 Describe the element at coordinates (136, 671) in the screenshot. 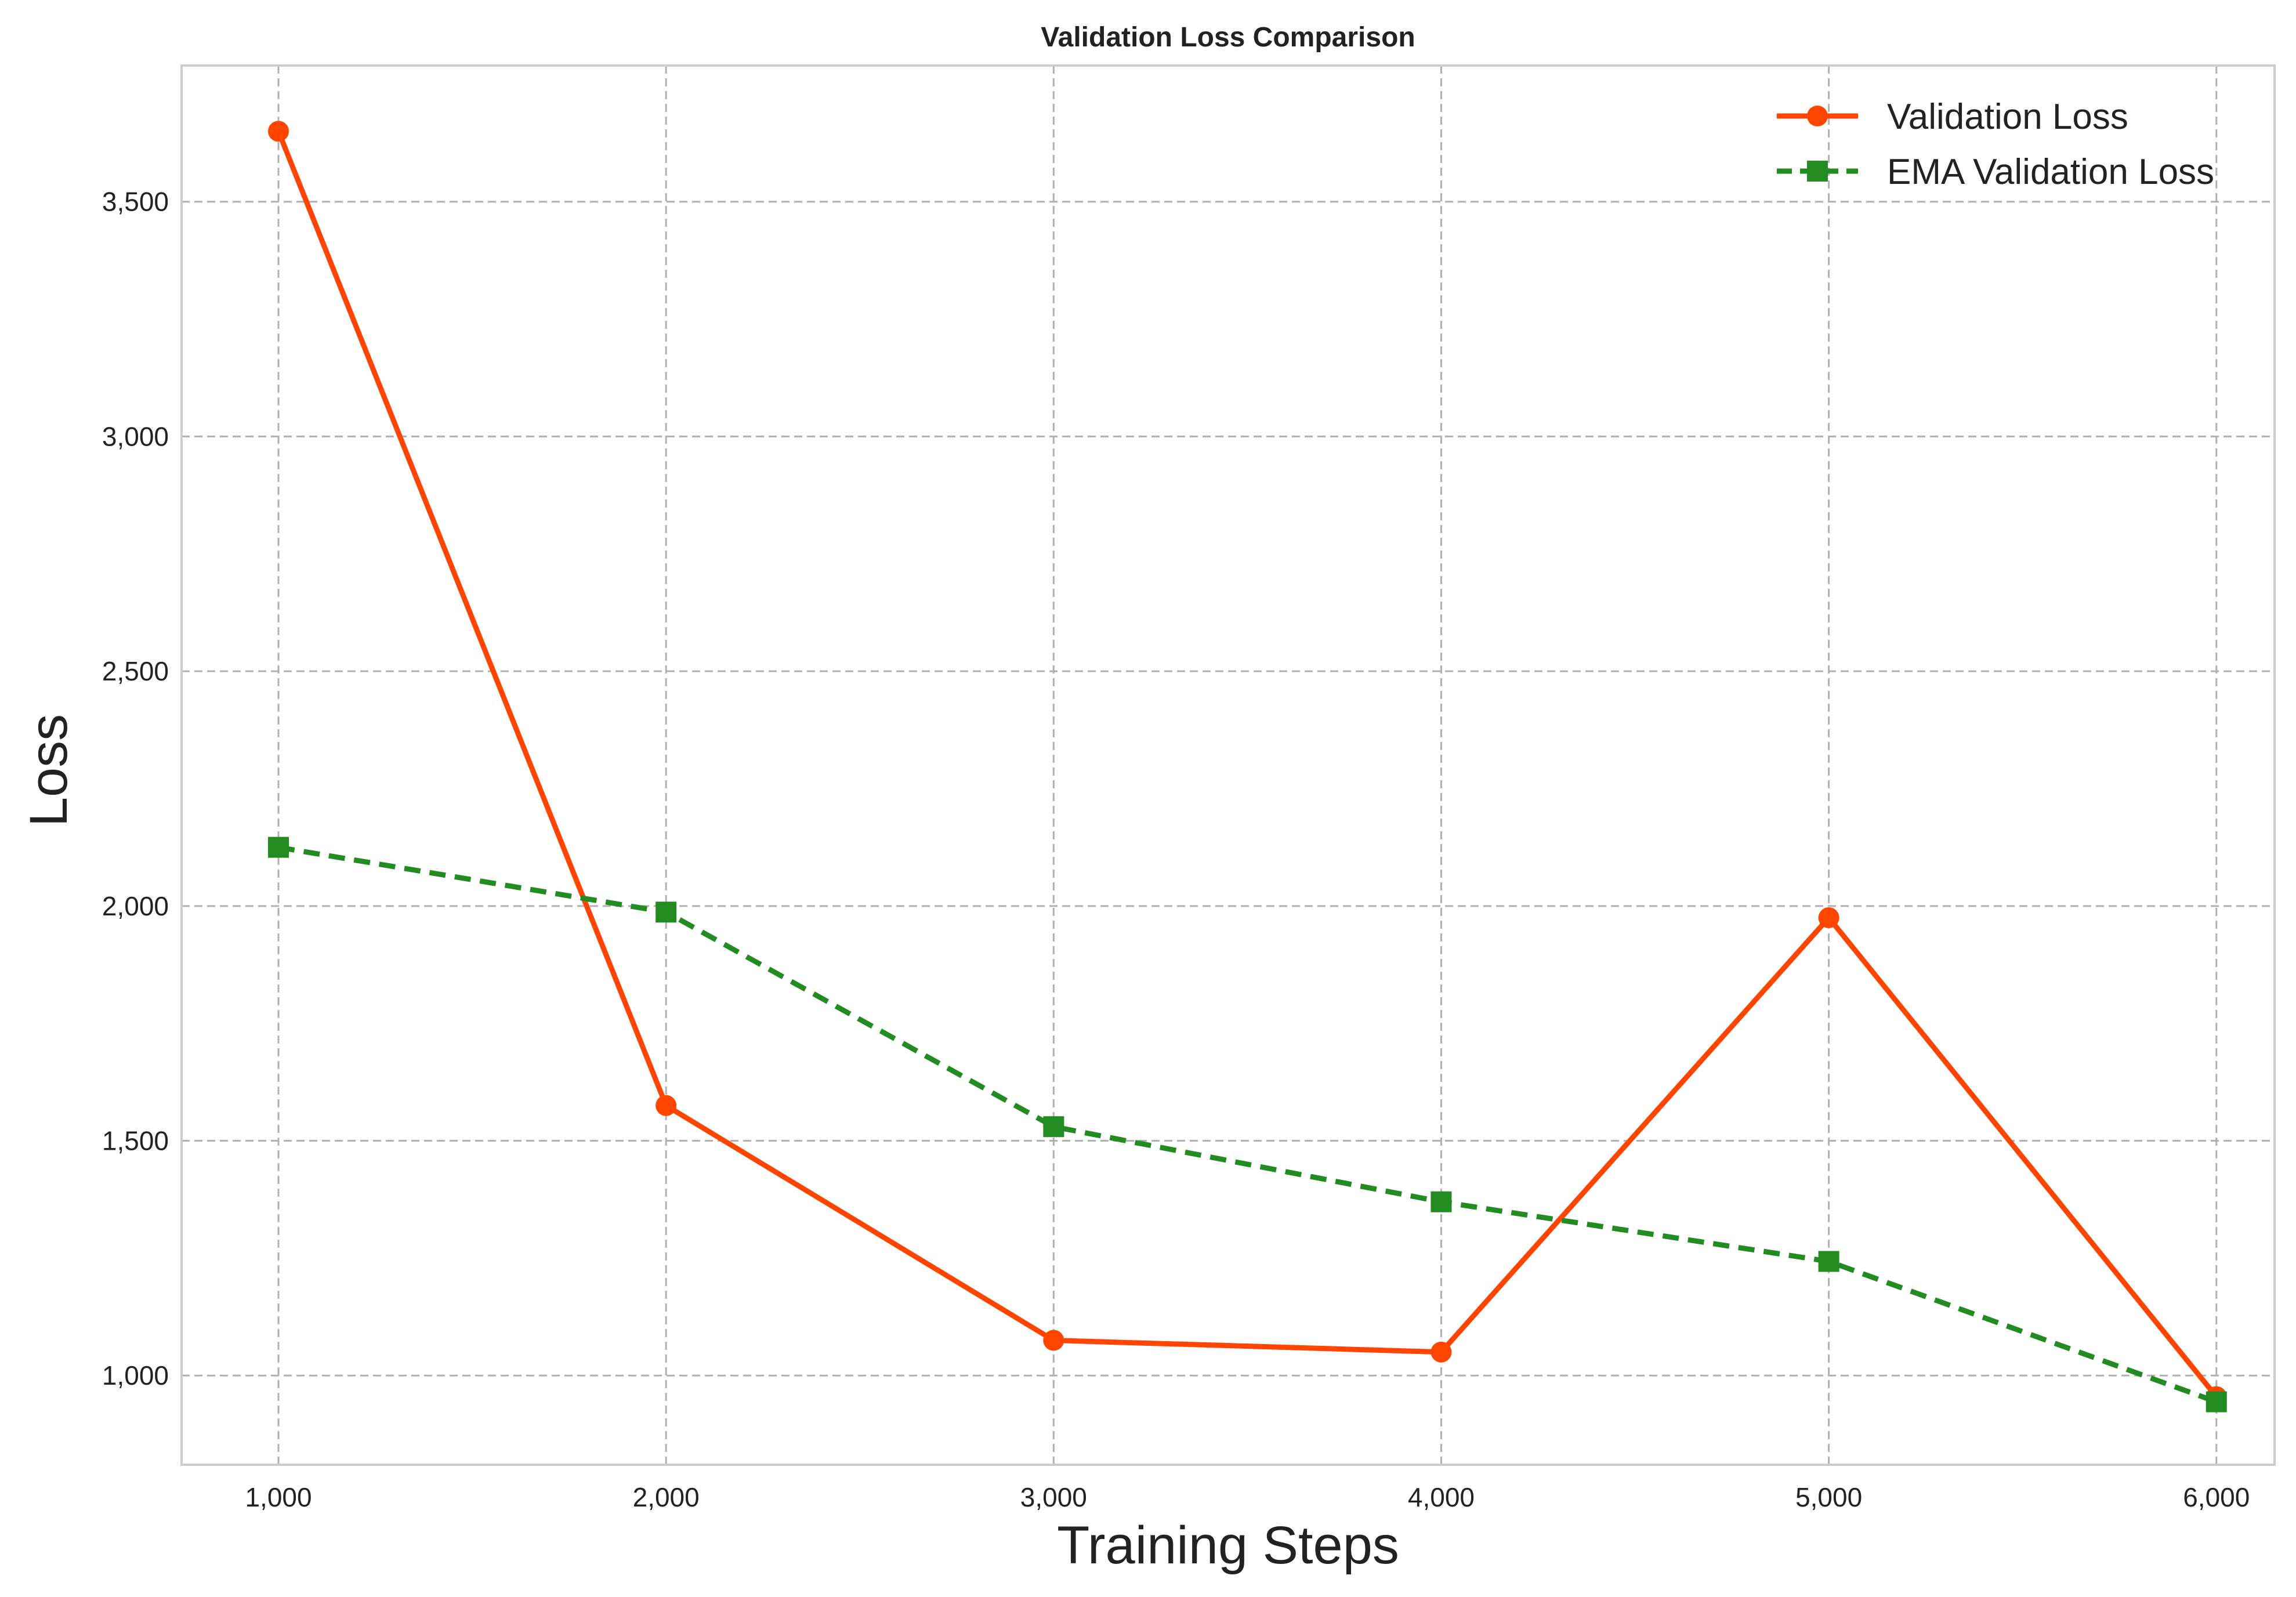

I see `y-tick-label: 2,500` at that location.